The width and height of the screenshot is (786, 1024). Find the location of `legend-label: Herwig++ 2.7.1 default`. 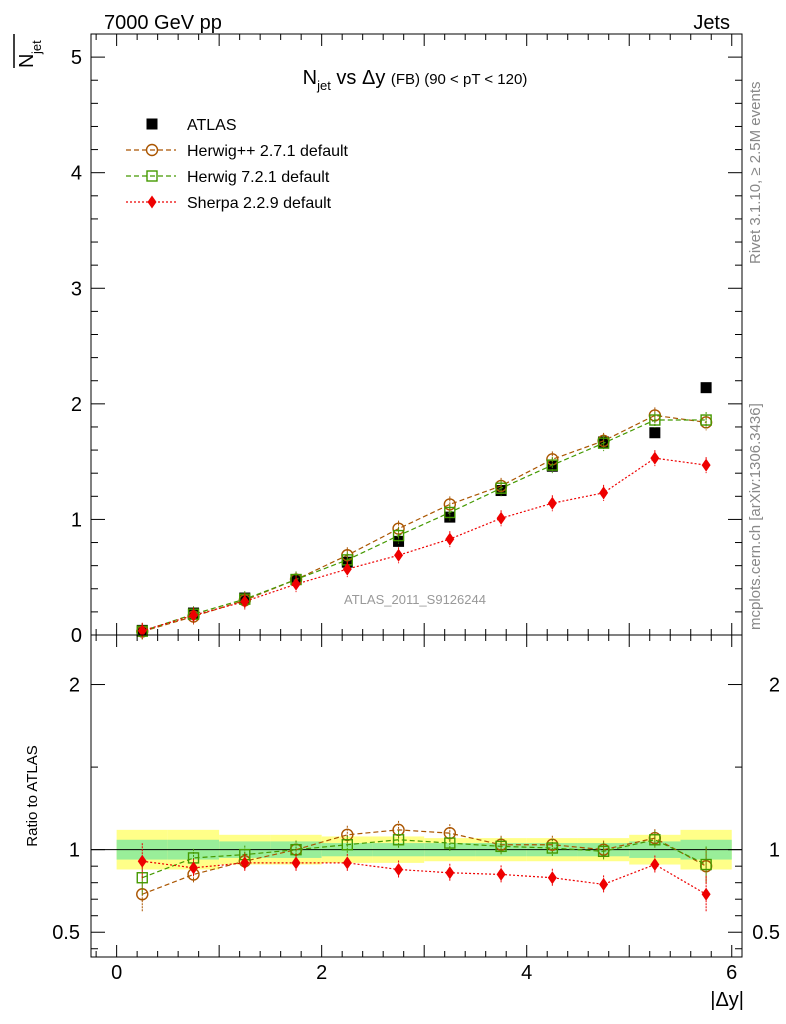

legend-label: Herwig++ 2.7.1 default is located at coordinates (268, 151).